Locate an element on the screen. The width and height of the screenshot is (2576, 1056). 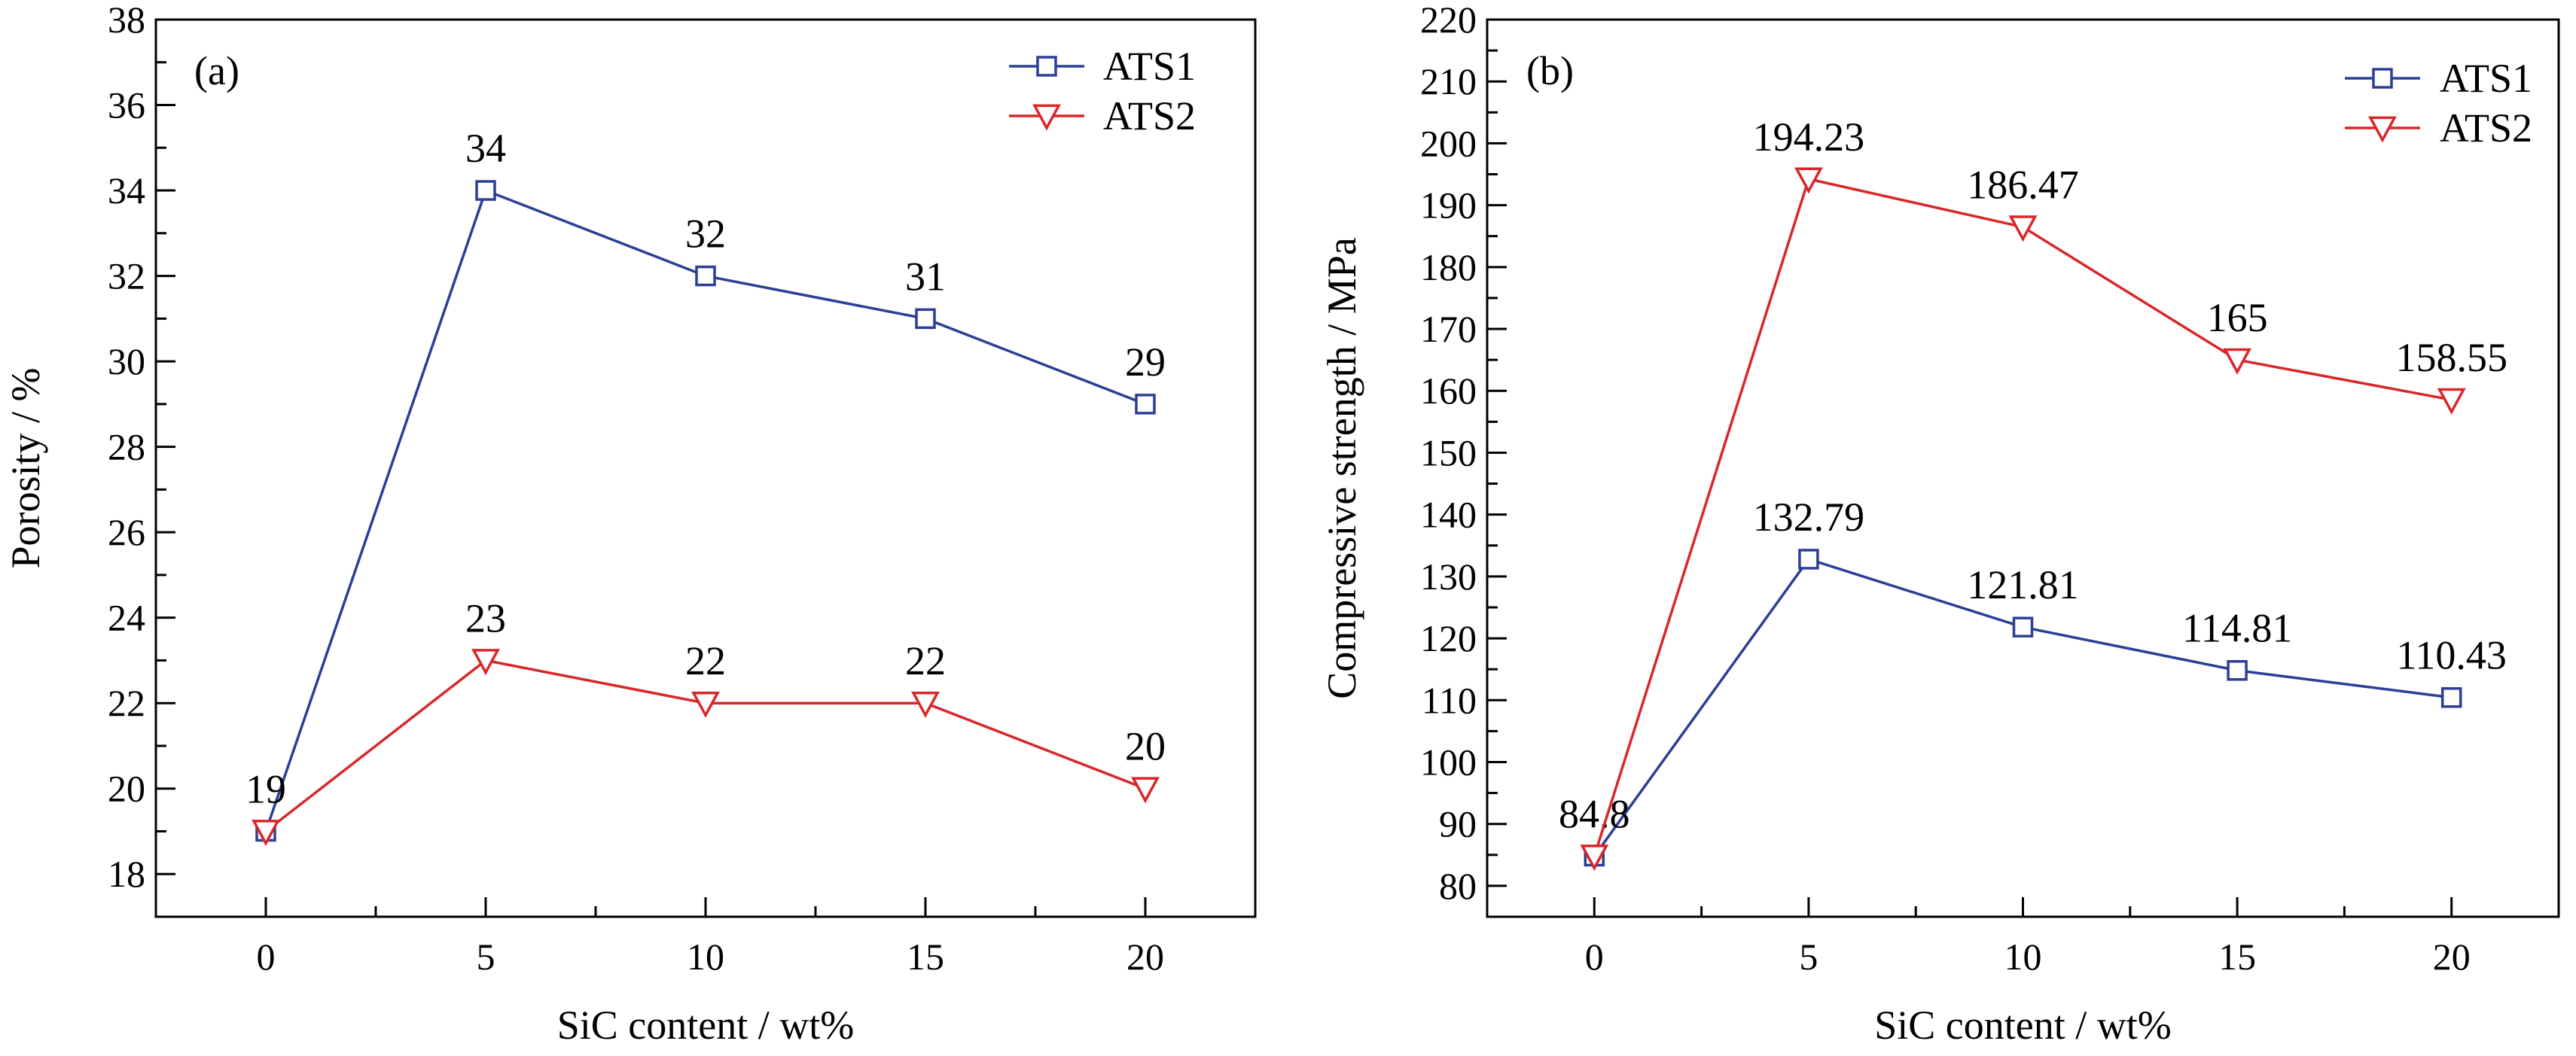
y-tick-label: 190 is located at coordinates (1448, 205).